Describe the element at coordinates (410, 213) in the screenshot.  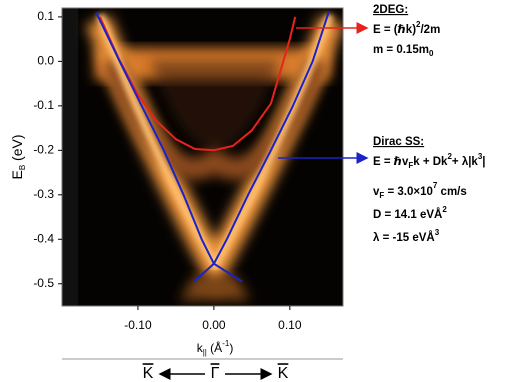
I see `annotation: D = 14.1 eVÅ2` at that location.